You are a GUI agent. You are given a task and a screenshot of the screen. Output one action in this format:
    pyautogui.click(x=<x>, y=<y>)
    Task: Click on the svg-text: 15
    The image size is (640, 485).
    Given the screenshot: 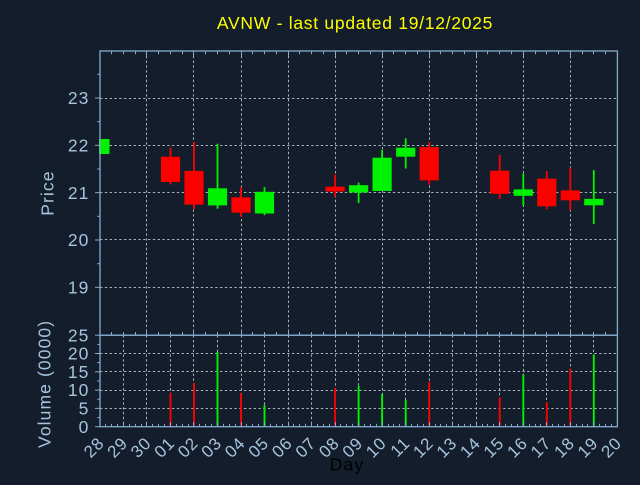 What is the action you would take?
    pyautogui.click(x=79, y=372)
    